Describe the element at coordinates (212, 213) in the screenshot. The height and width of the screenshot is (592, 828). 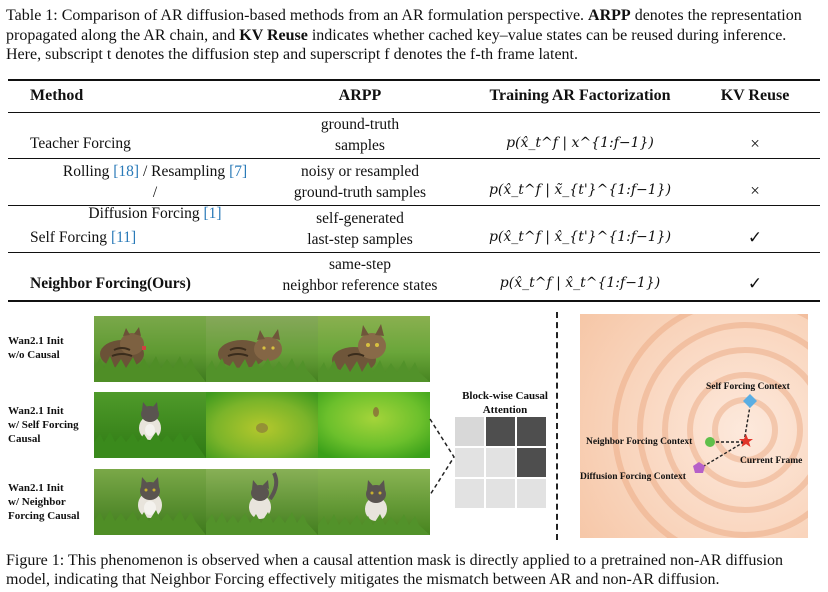
I see `citation-link: [1]` at that location.